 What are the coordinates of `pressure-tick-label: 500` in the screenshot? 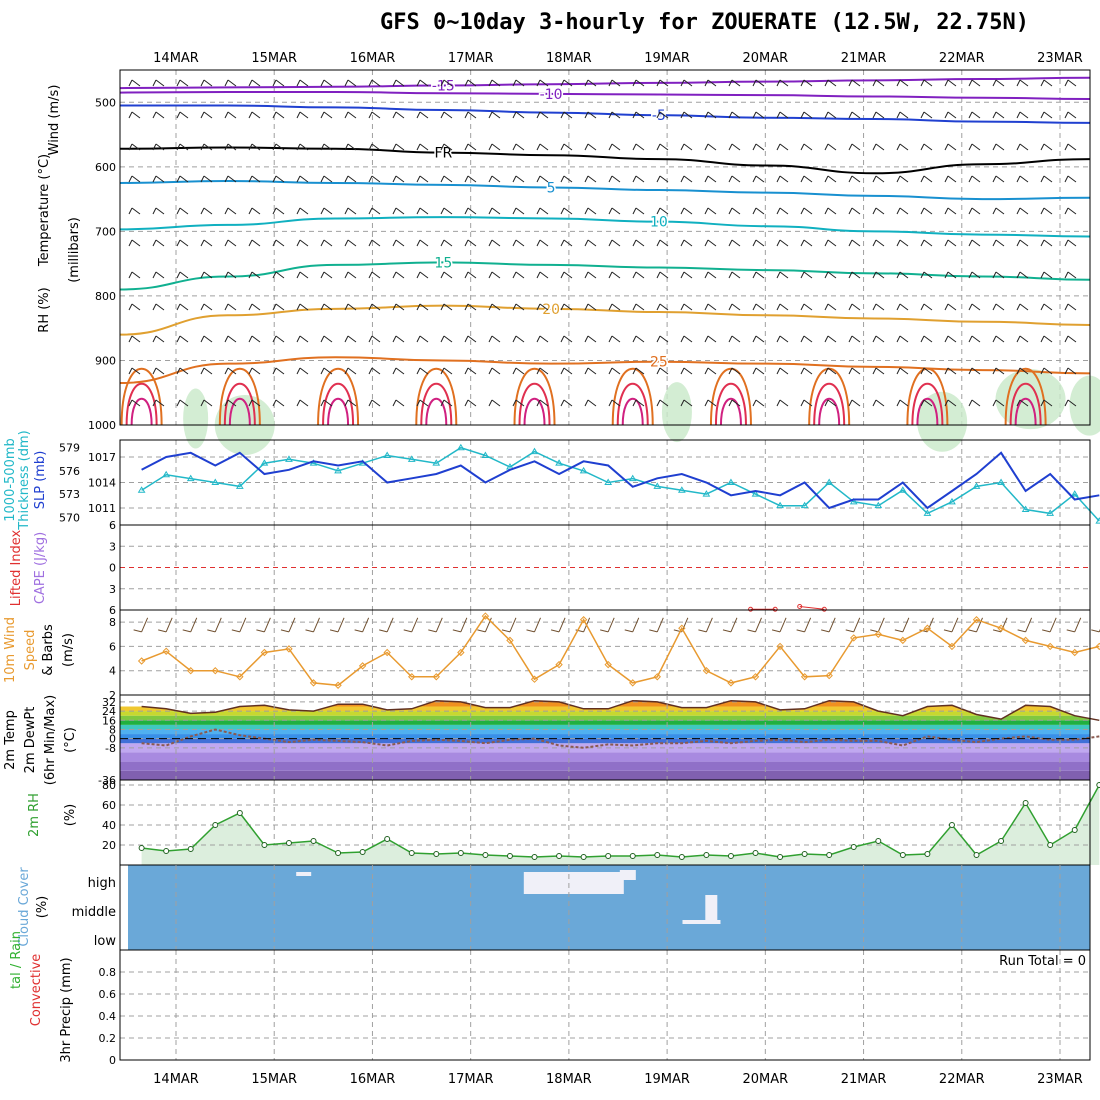 It's located at (105, 102).